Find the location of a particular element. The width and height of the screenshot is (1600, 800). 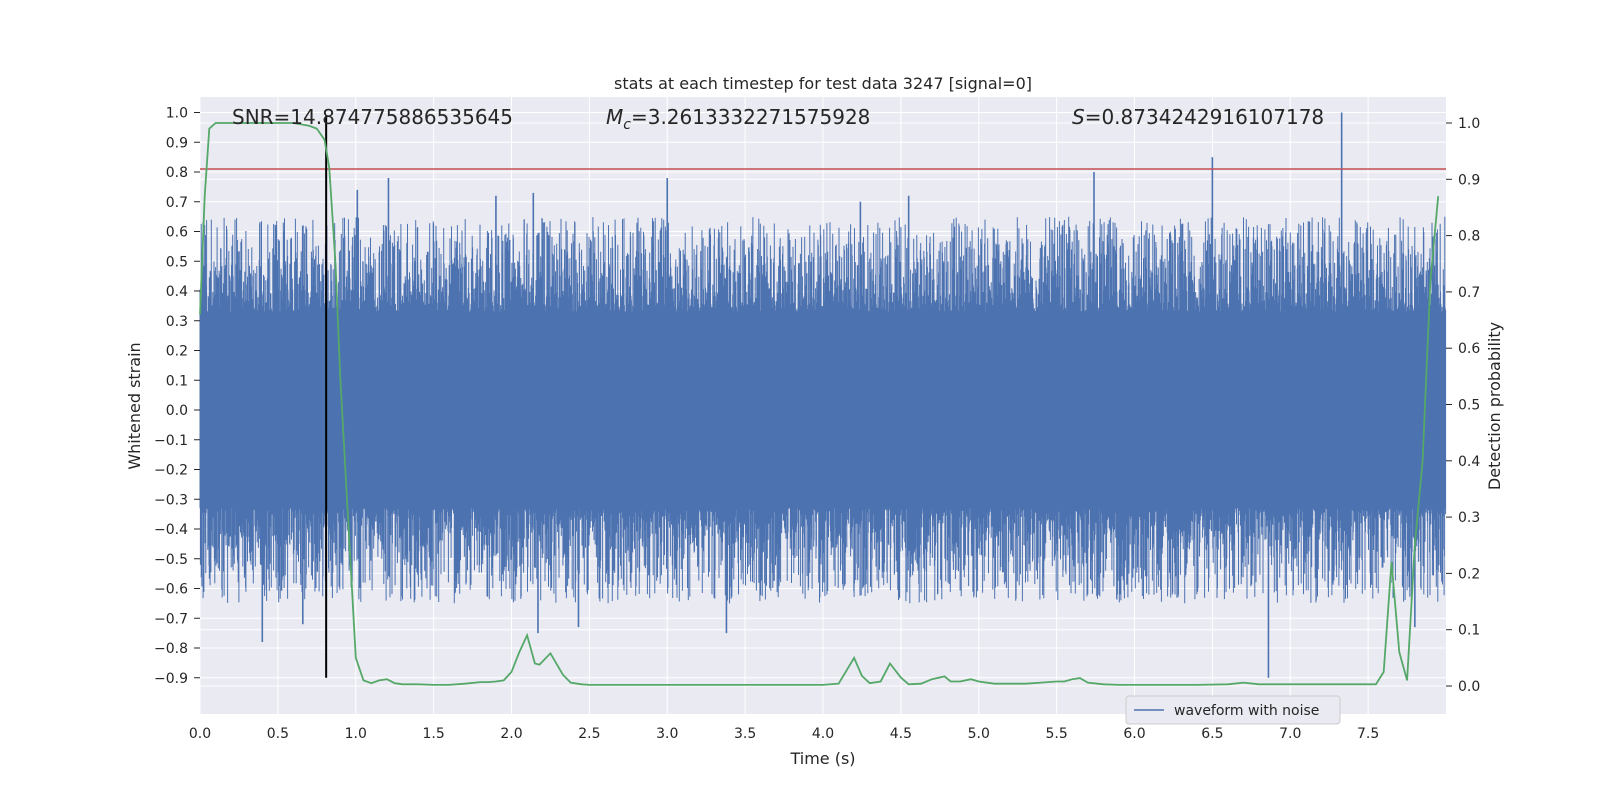

y-tick-label: −0.5 is located at coordinates (171, 560).